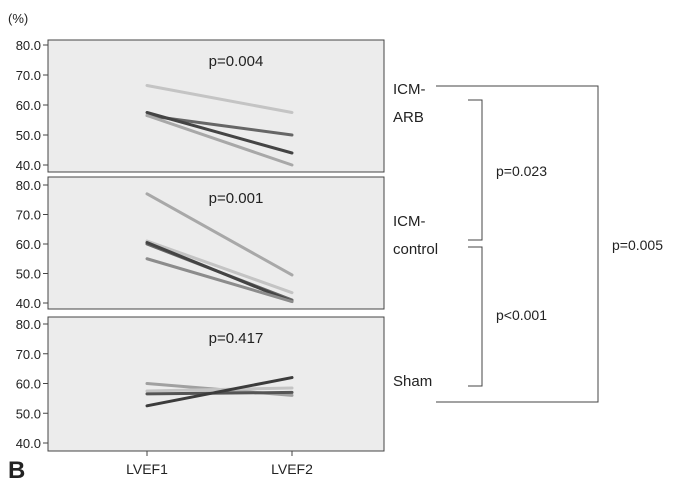  Describe the element at coordinates (415, 249) in the screenshot. I see `group-label: control` at that location.